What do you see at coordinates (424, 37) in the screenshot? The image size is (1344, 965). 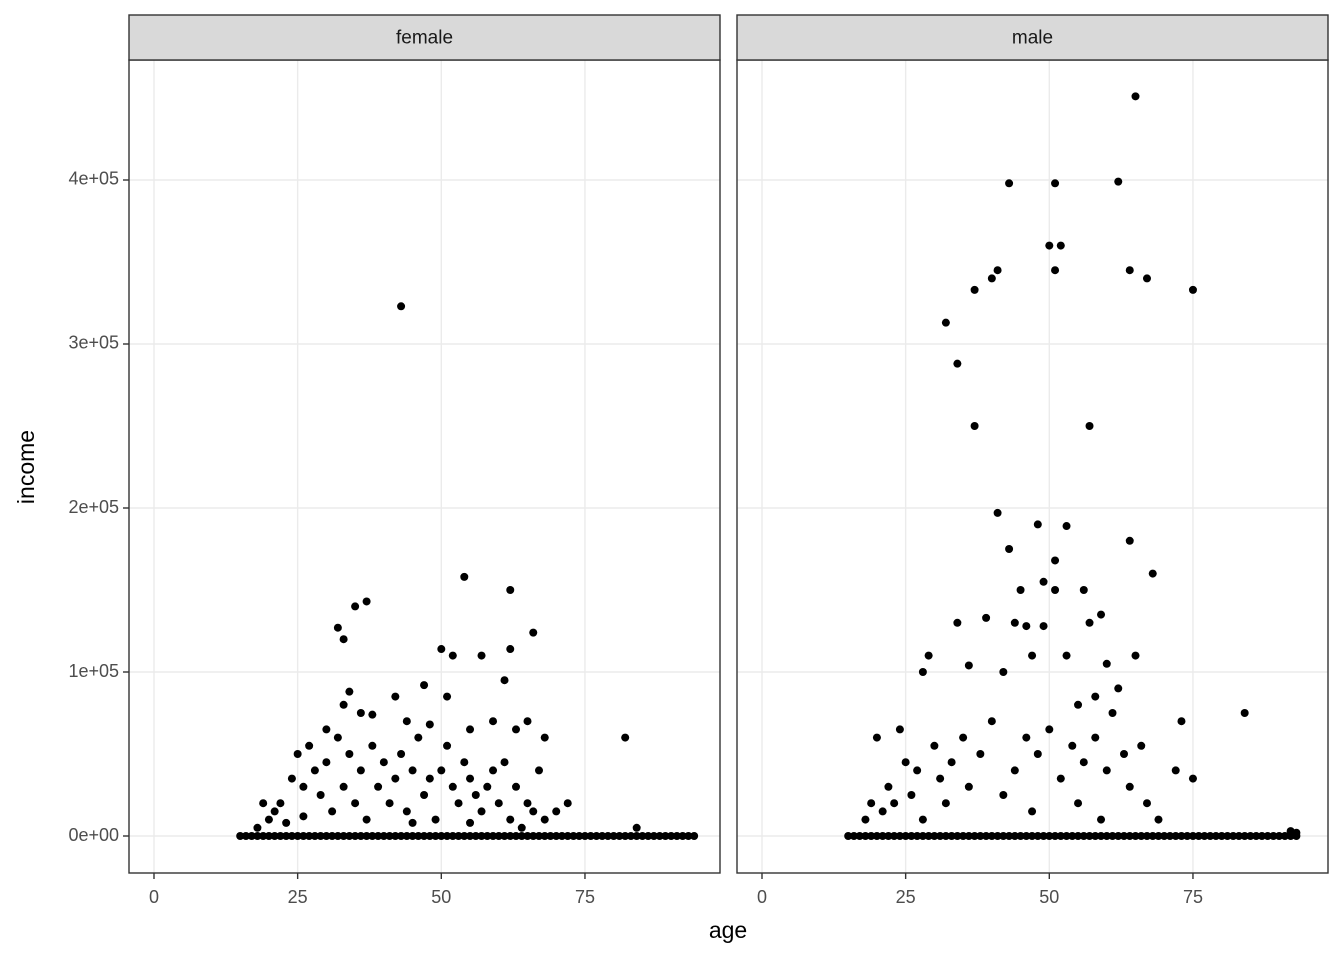 I see `strip` at bounding box center [424, 37].